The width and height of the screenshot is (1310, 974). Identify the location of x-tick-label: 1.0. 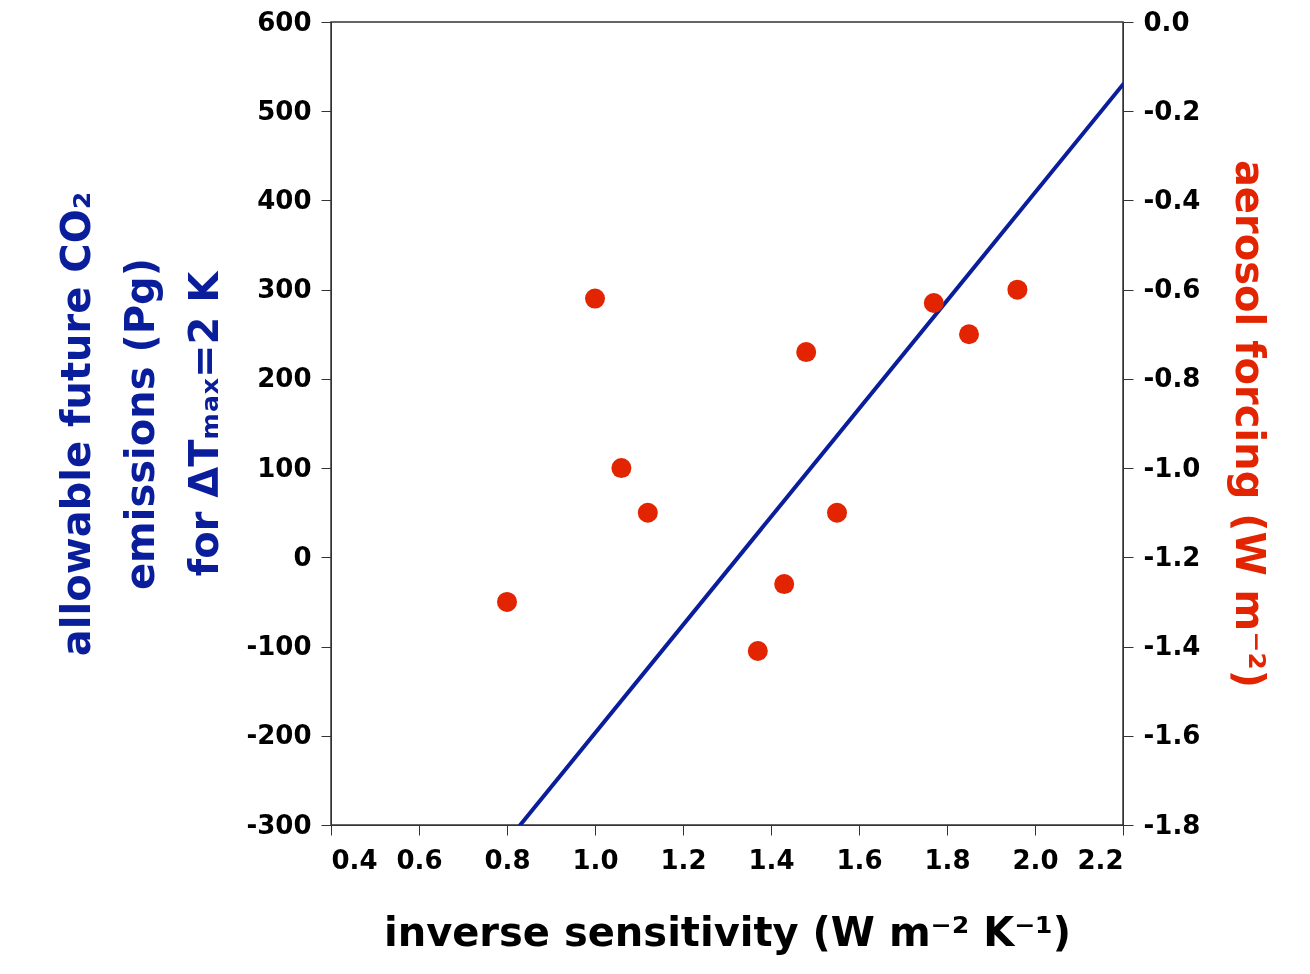
(595, 859).